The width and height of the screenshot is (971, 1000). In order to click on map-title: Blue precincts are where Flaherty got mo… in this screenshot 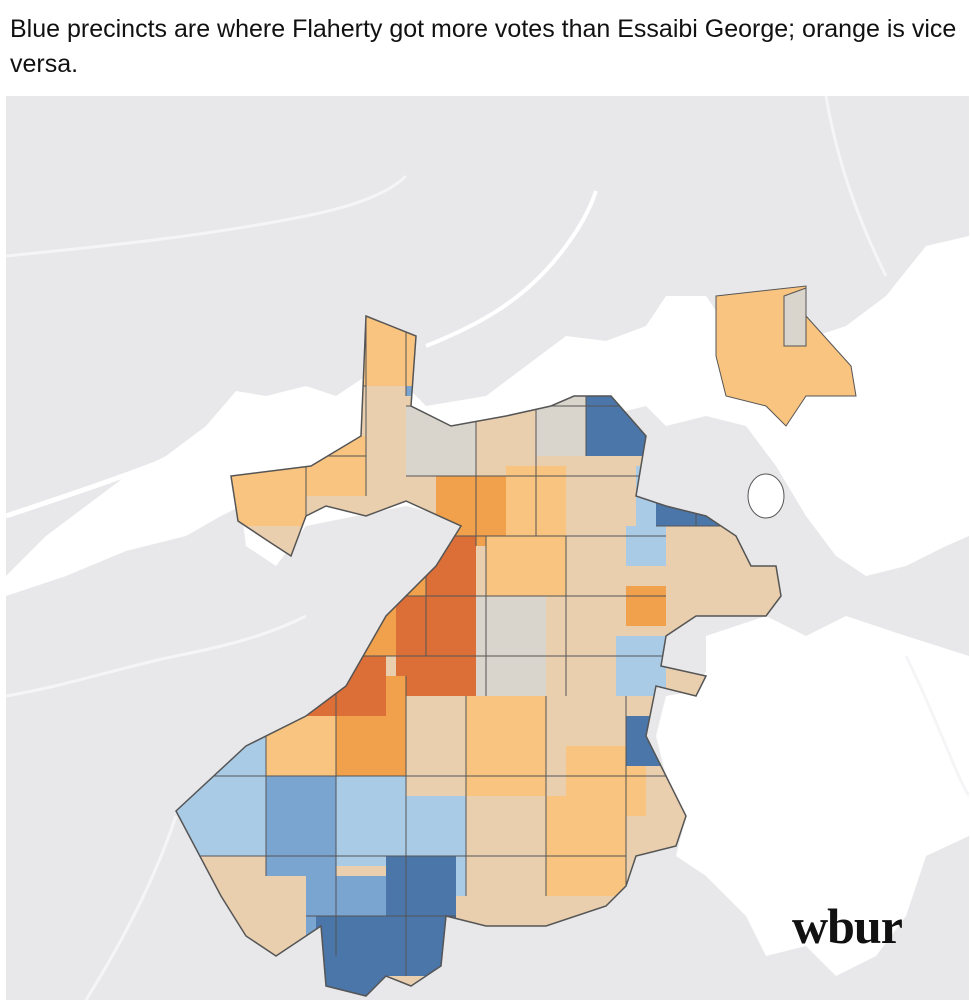, I will do `click(483, 46)`.